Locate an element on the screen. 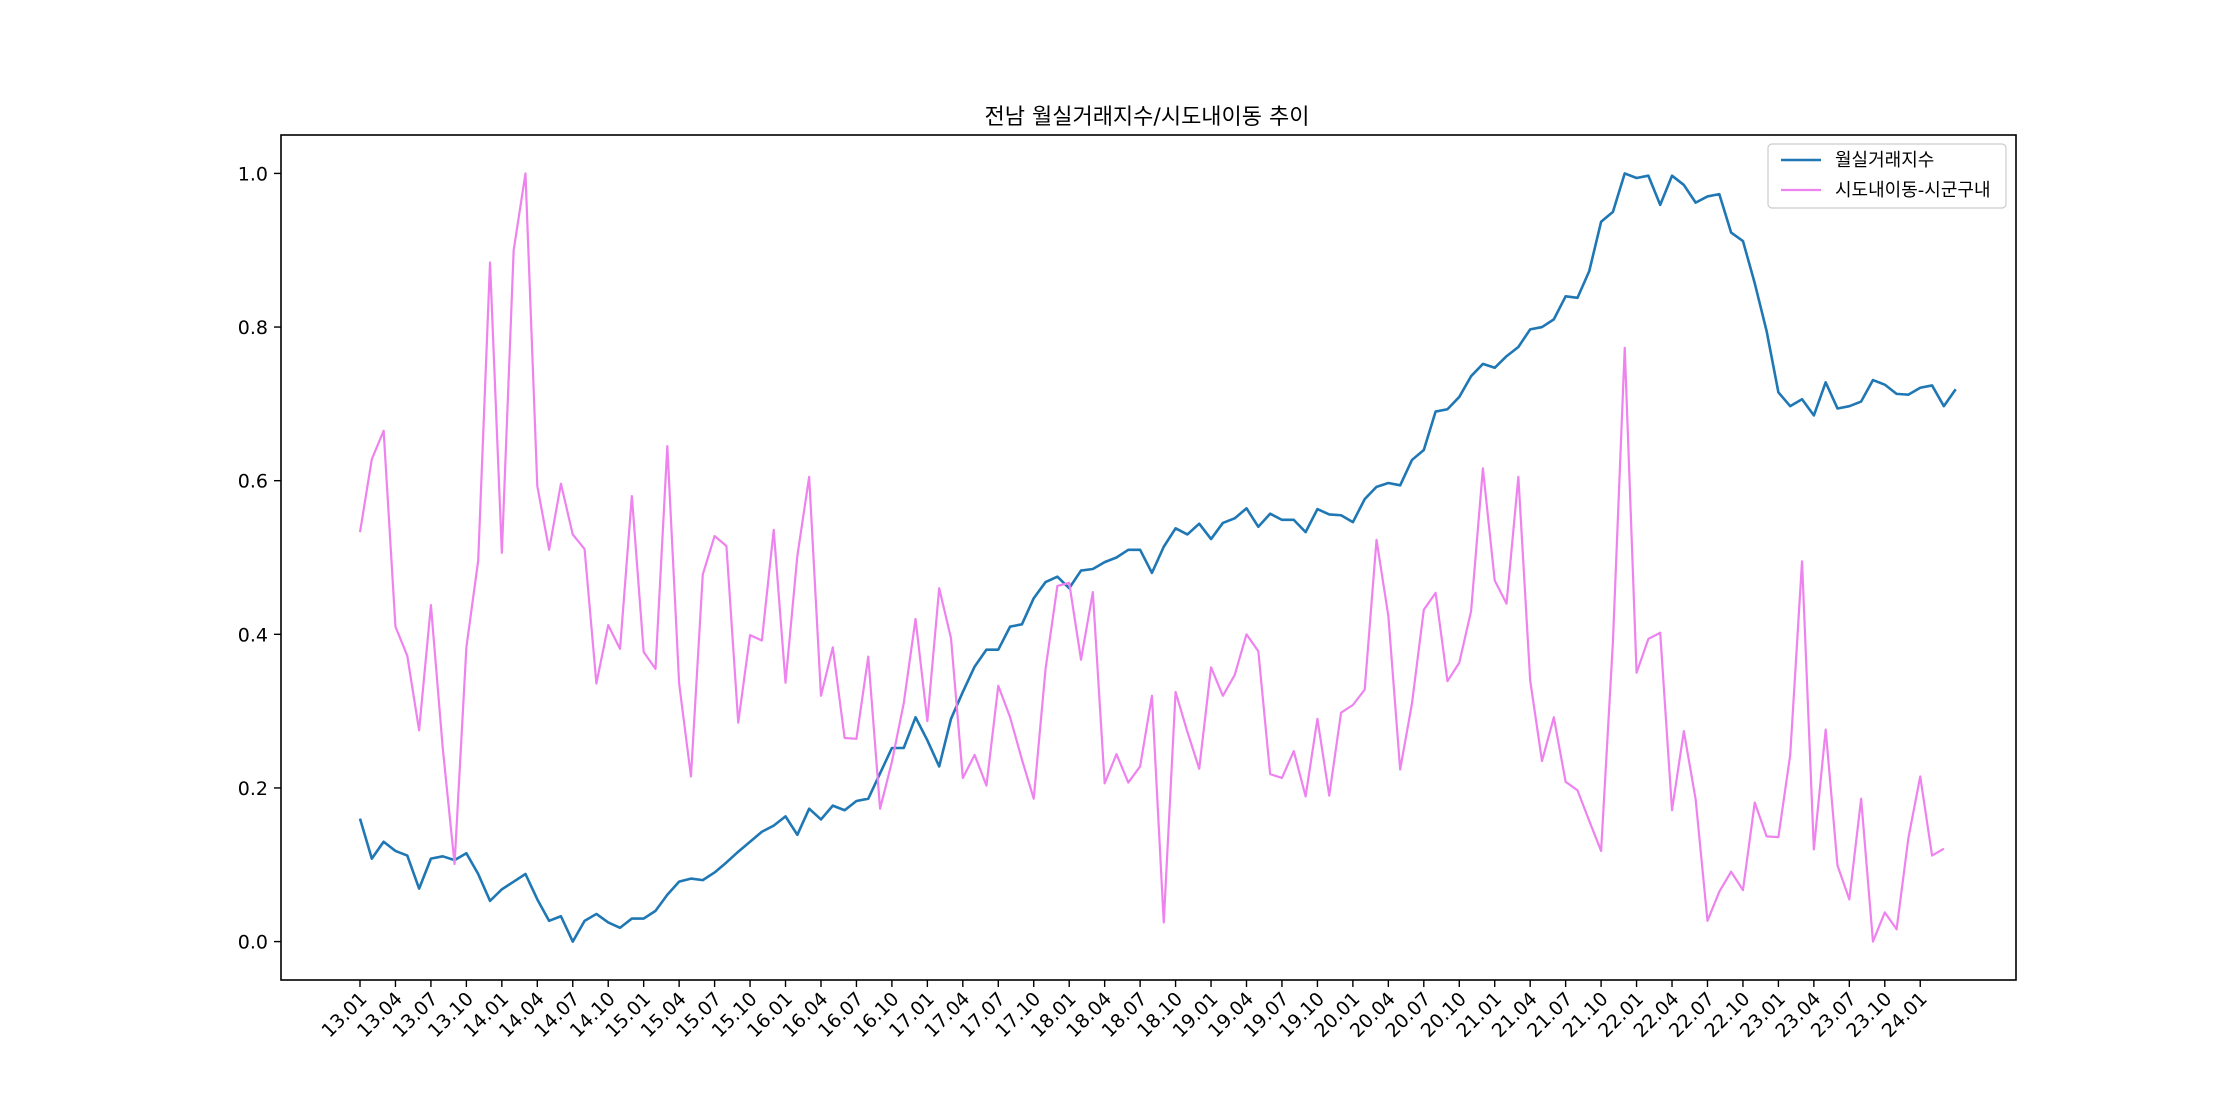  y-tick-label: 0.2 is located at coordinates (253, 789).